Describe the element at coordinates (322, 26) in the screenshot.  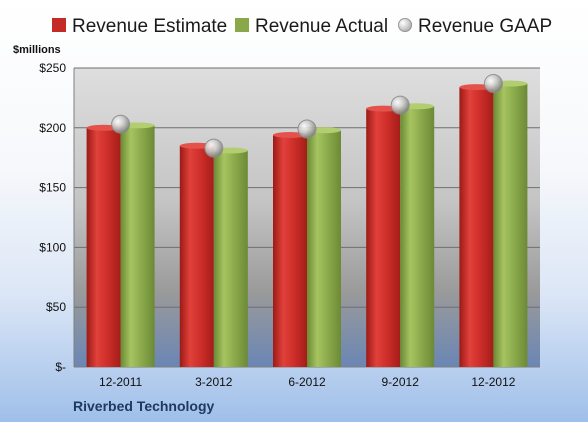
I see `legend-label-revenue-actual: Revenue Actual` at that location.